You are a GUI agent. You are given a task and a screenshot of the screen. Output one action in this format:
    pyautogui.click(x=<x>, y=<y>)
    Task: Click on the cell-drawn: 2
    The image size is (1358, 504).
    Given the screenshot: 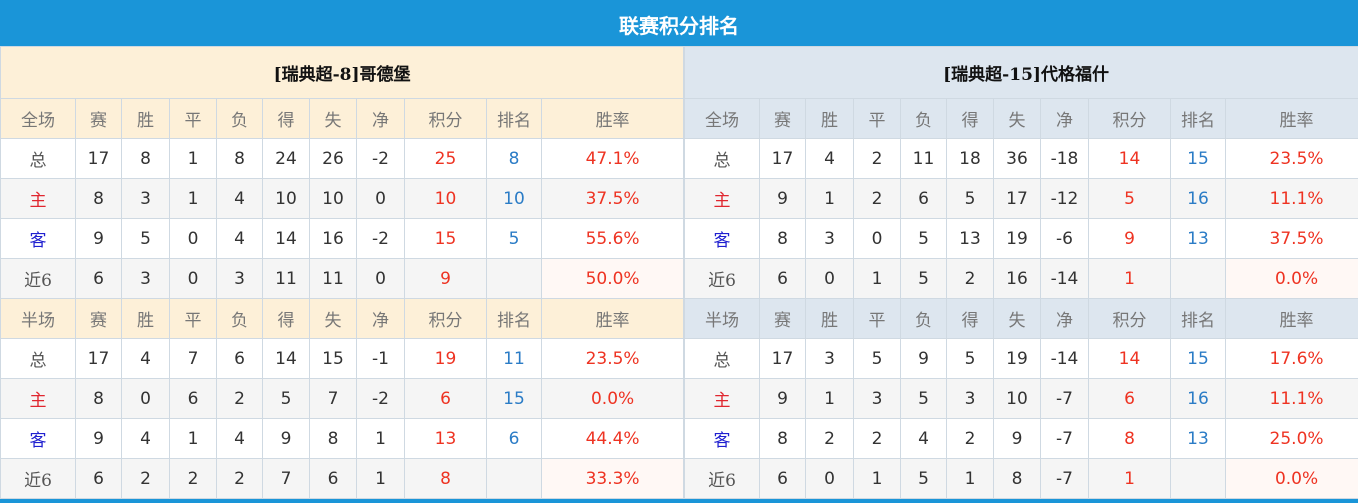 What is the action you would take?
    pyautogui.click(x=877, y=438)
    